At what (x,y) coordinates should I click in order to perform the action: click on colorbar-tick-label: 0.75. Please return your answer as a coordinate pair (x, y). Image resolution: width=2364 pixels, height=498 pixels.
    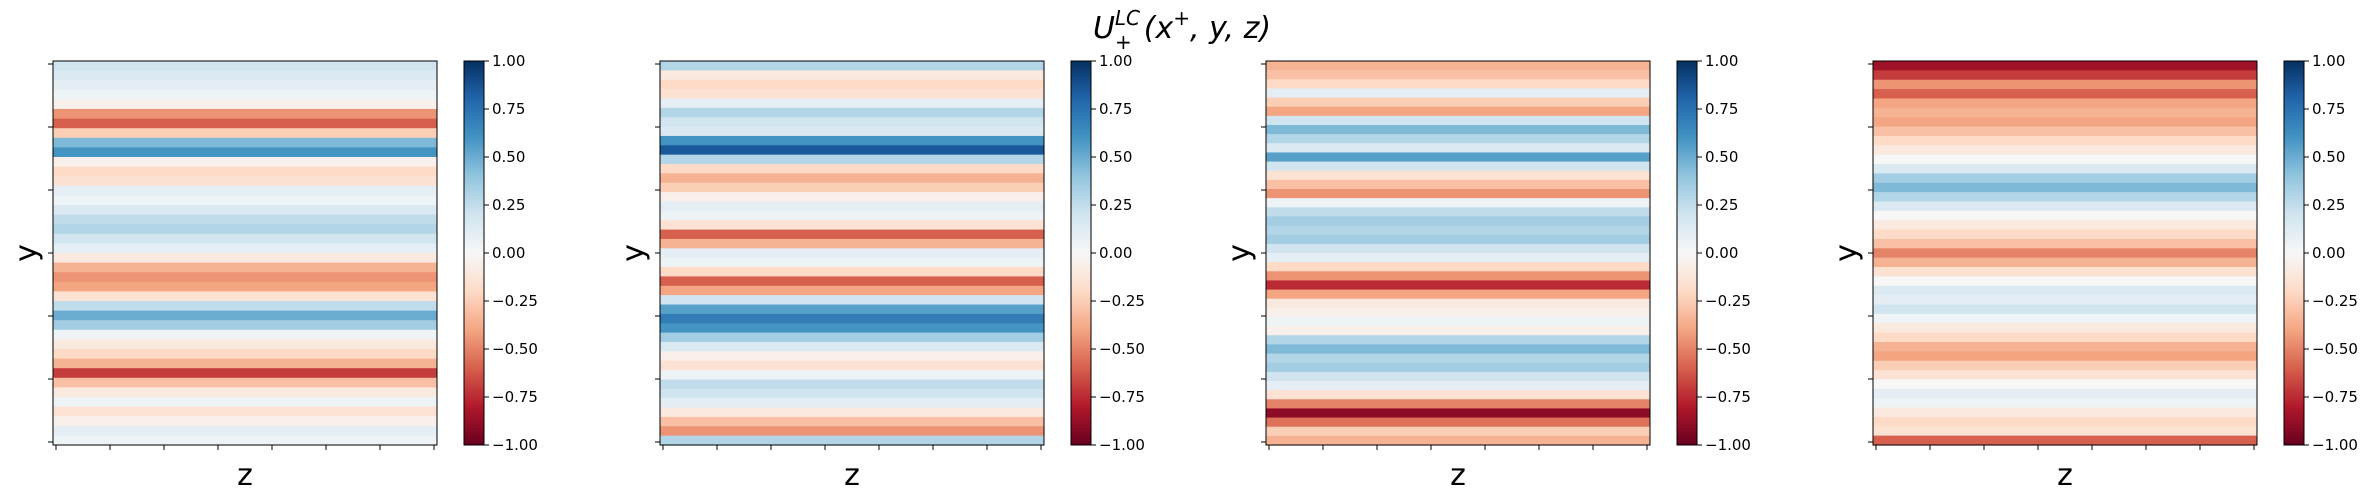
    Looking at the image, I should click on (1721, 109).